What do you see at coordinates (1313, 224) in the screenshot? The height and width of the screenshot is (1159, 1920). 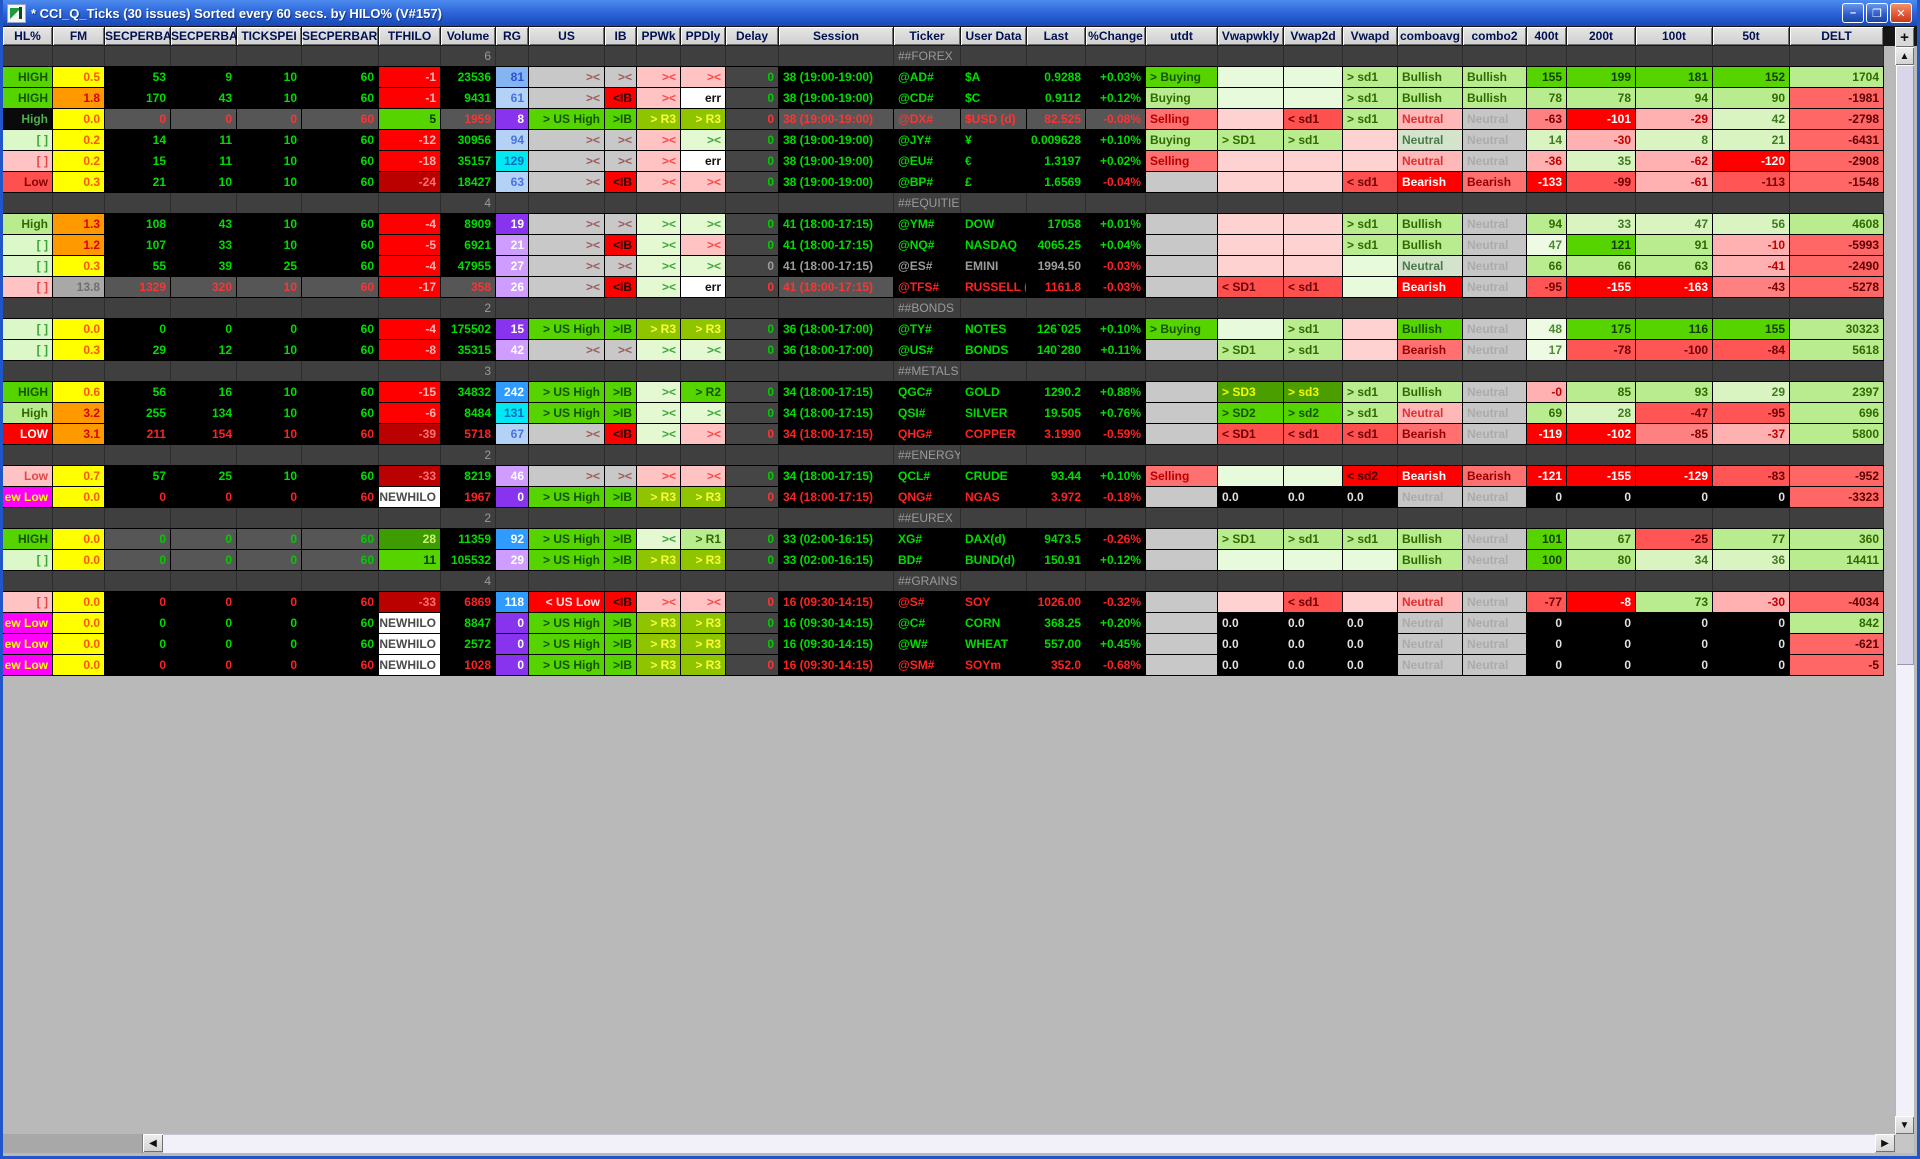 I see `table-cell-vwap2d` at bounding box center [1313, 224].